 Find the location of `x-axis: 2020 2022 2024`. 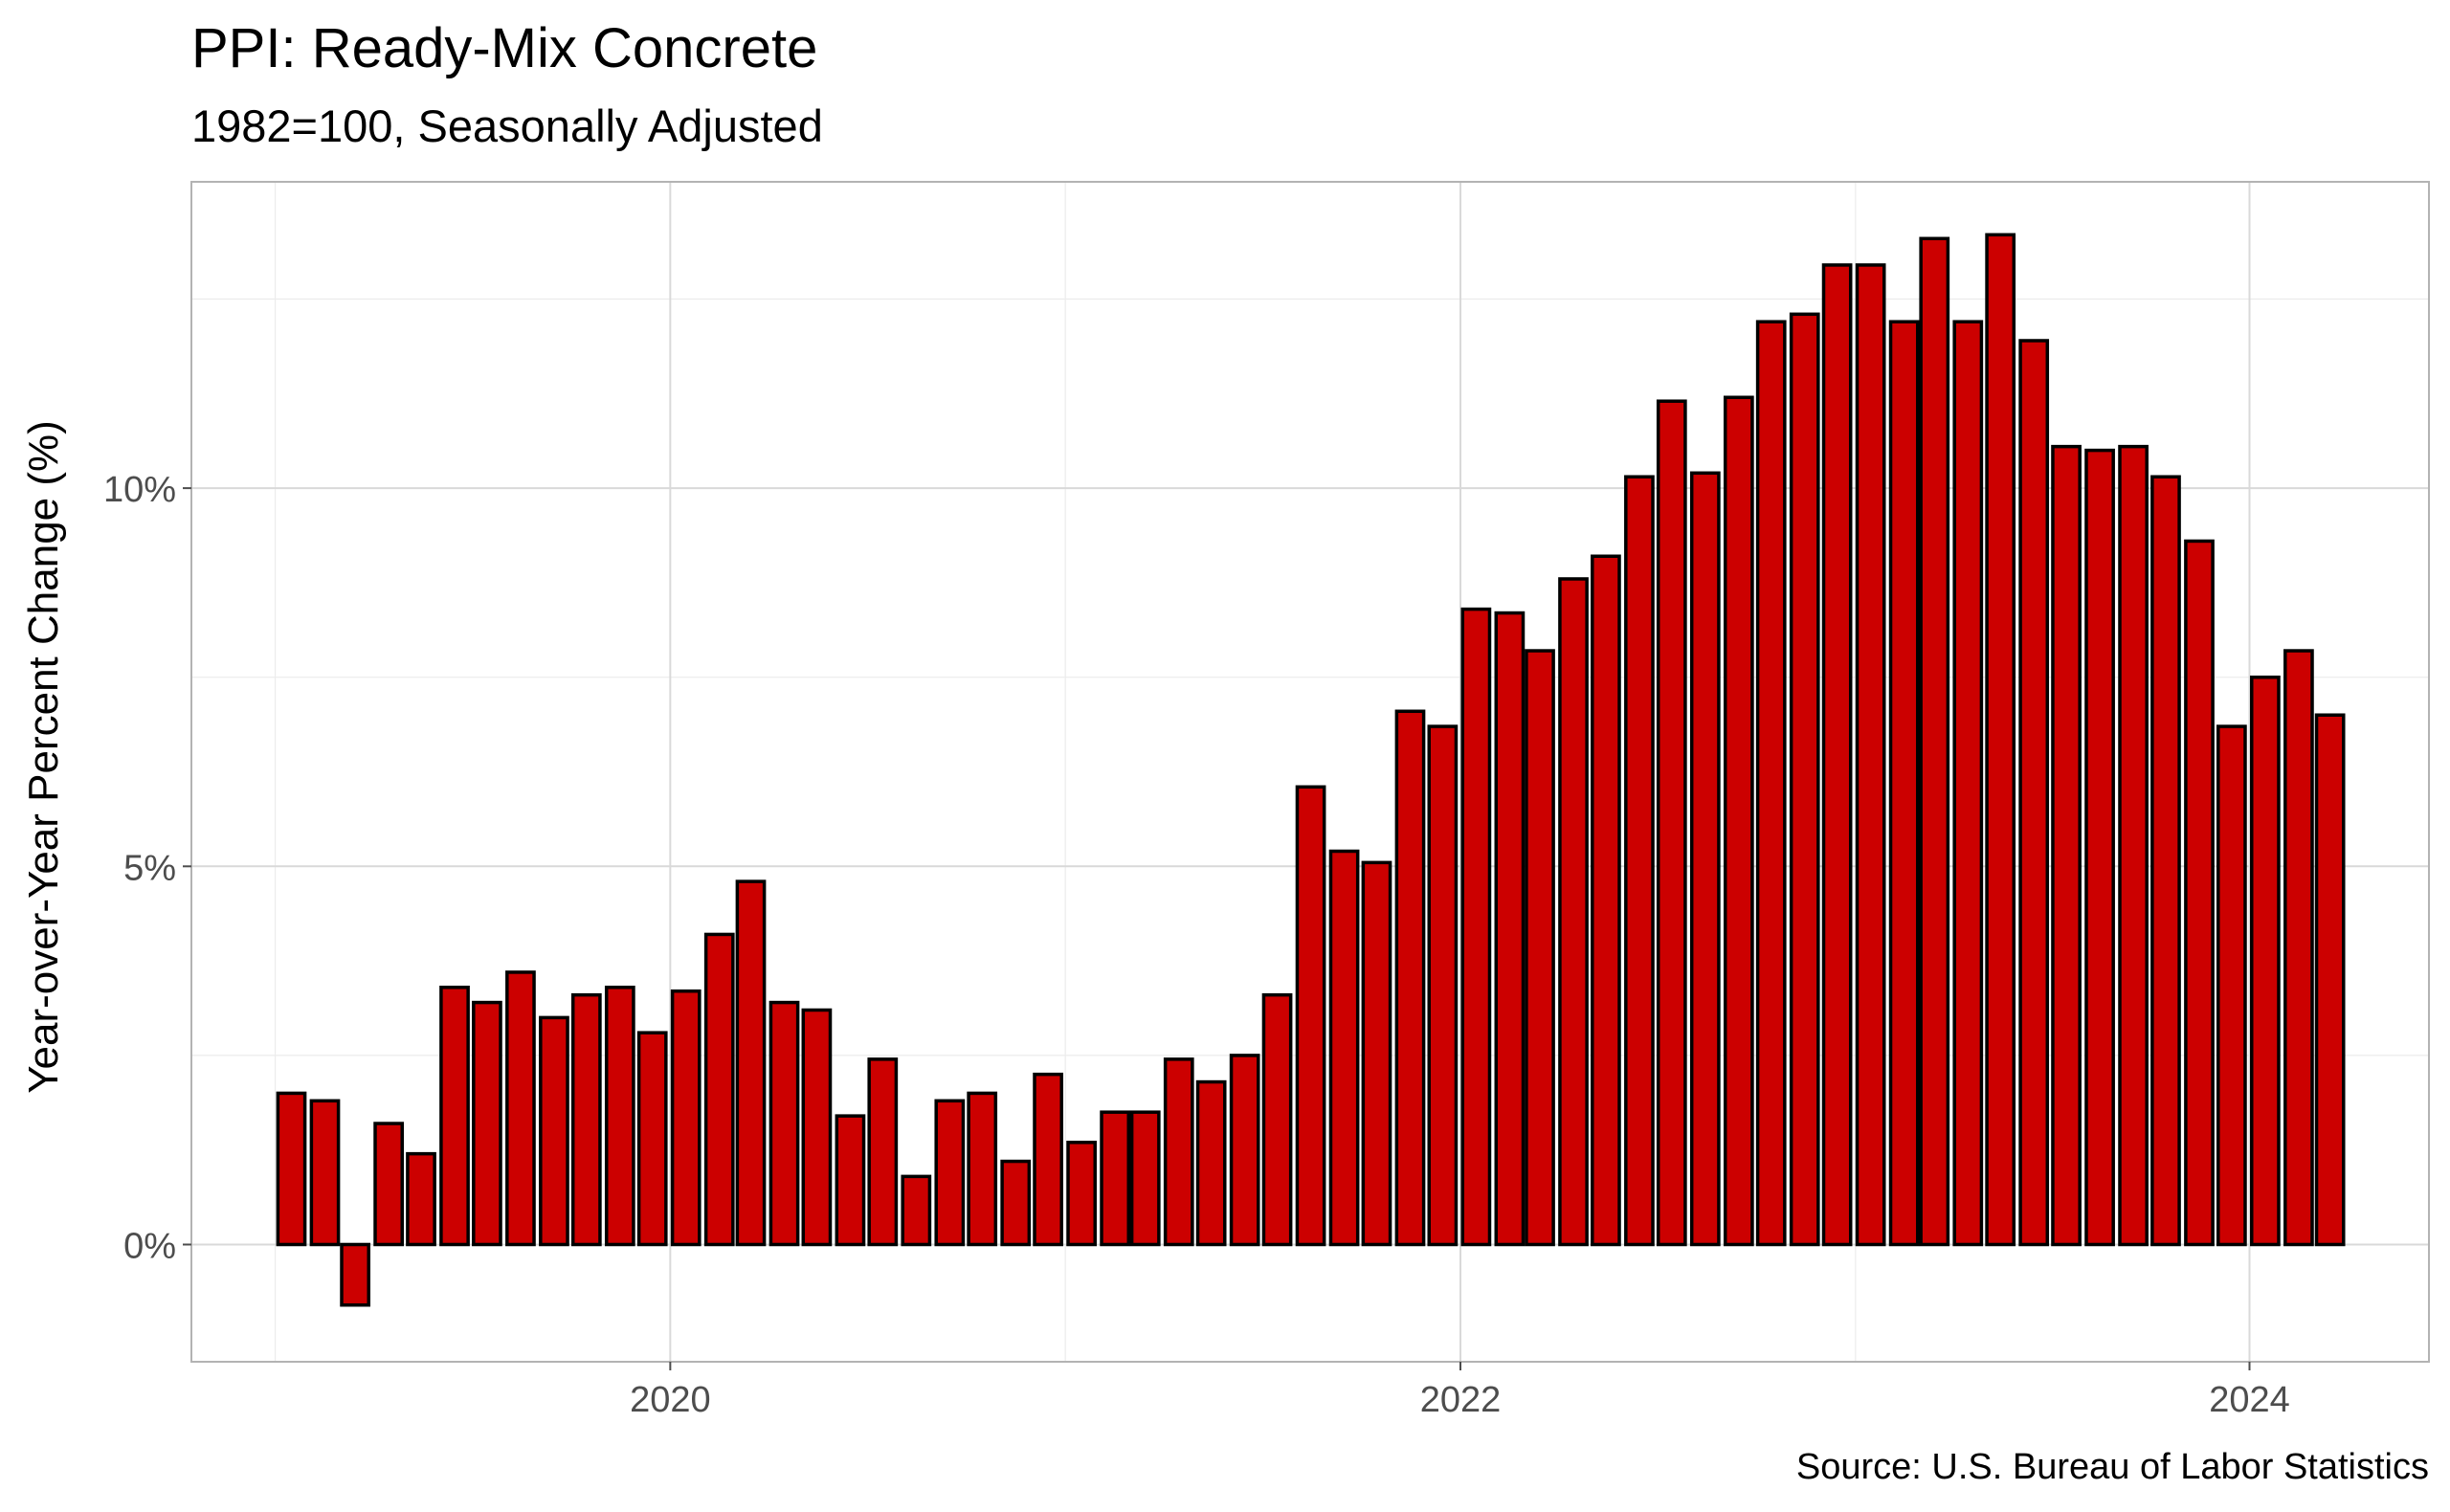

x-axis: 2020 2022 2024 is located at coordinates (1460, 1391).